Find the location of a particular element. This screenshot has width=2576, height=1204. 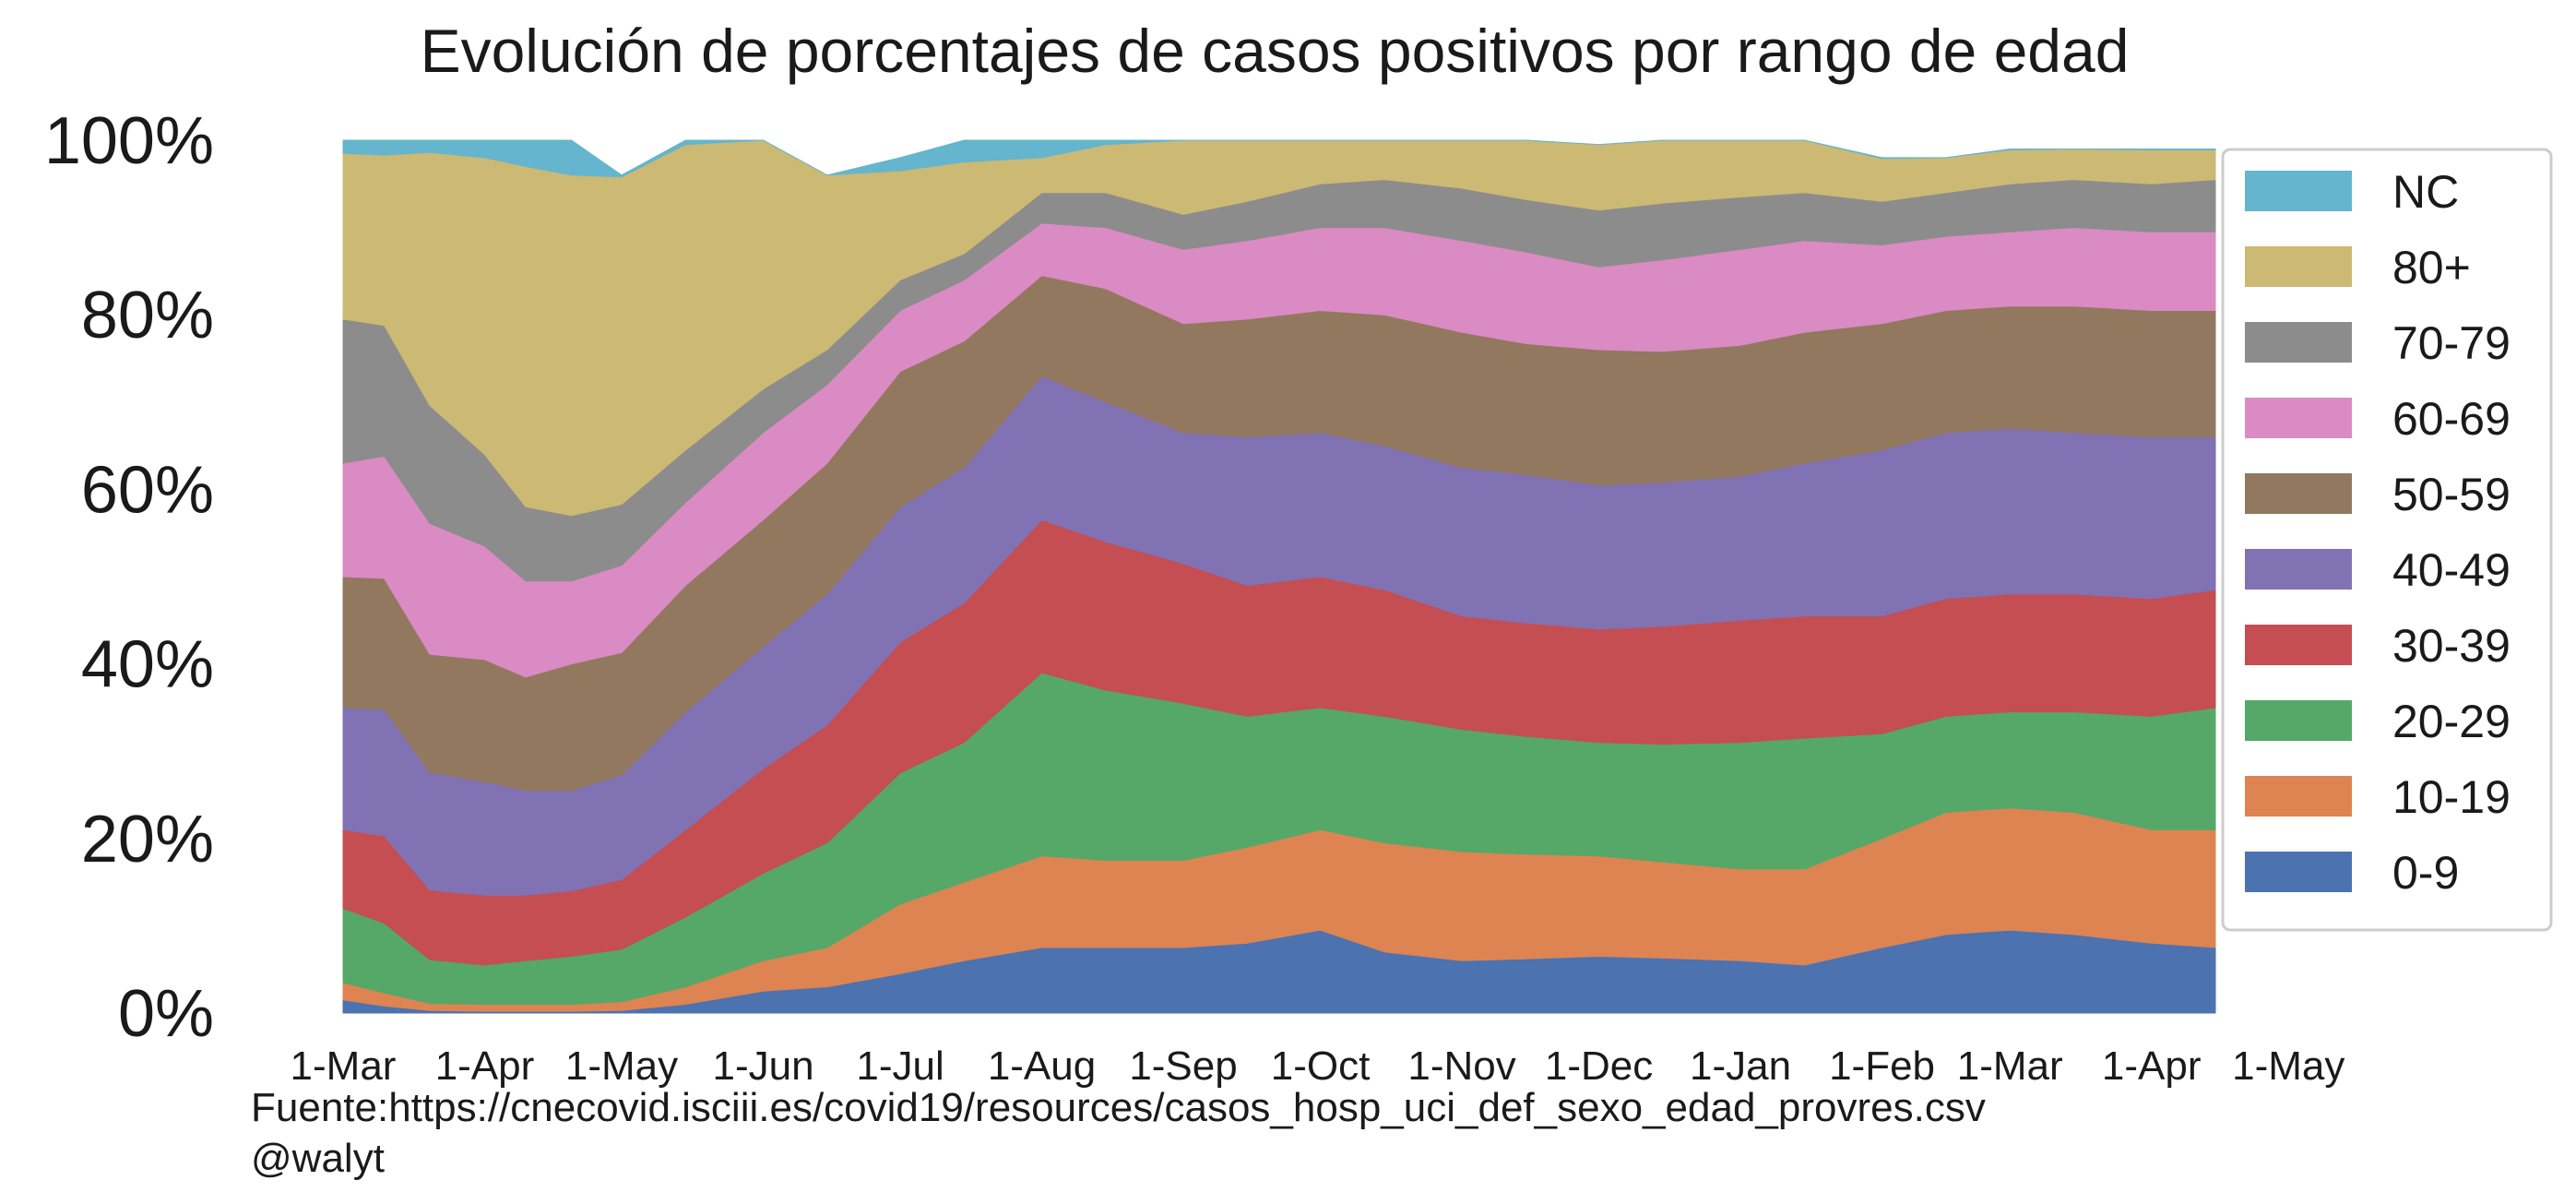

legend-label: 20-29 is located at coordinates (2452, 721).